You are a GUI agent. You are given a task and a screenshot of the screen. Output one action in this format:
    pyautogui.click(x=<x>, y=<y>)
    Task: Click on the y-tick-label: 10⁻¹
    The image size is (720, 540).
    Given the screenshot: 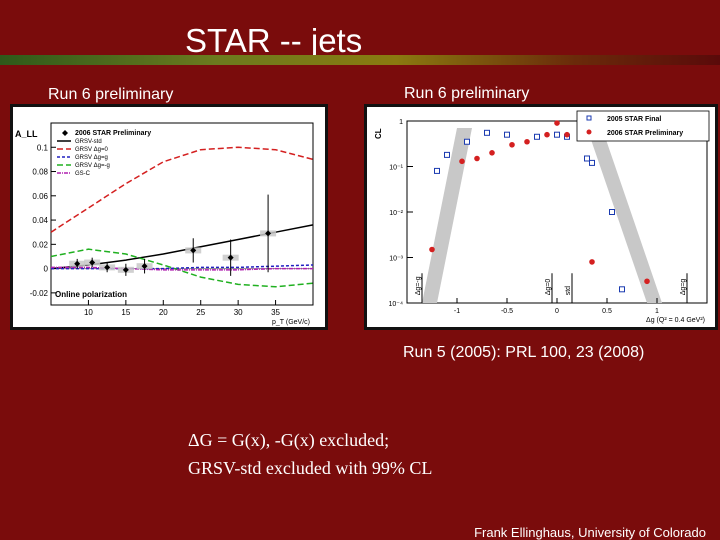 What is the action you would take?
    pyautogui.click(x=396, y=168)
    